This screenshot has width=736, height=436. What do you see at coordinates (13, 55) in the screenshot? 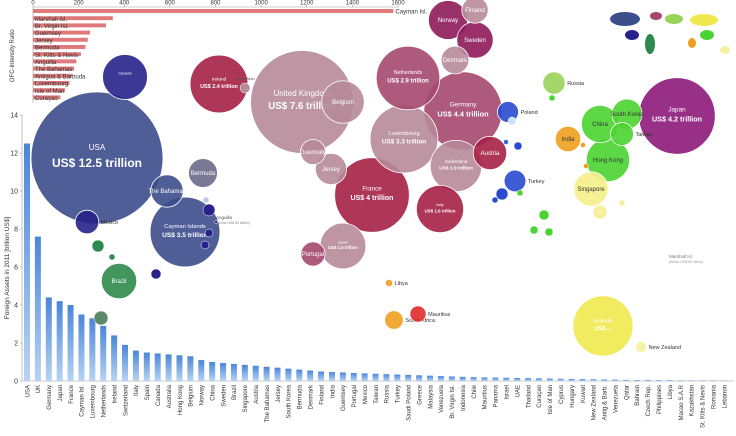
I see `top-y-axis-title: OFC-Intensity Ratio` at bounding box center [13, 55].